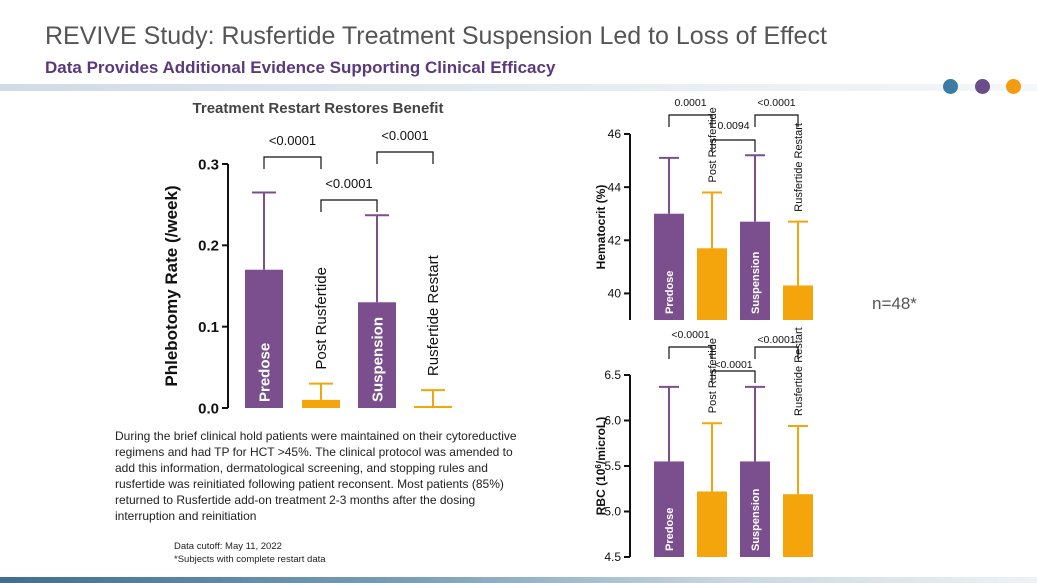  I want to click on header-divider, so click(518, 87).